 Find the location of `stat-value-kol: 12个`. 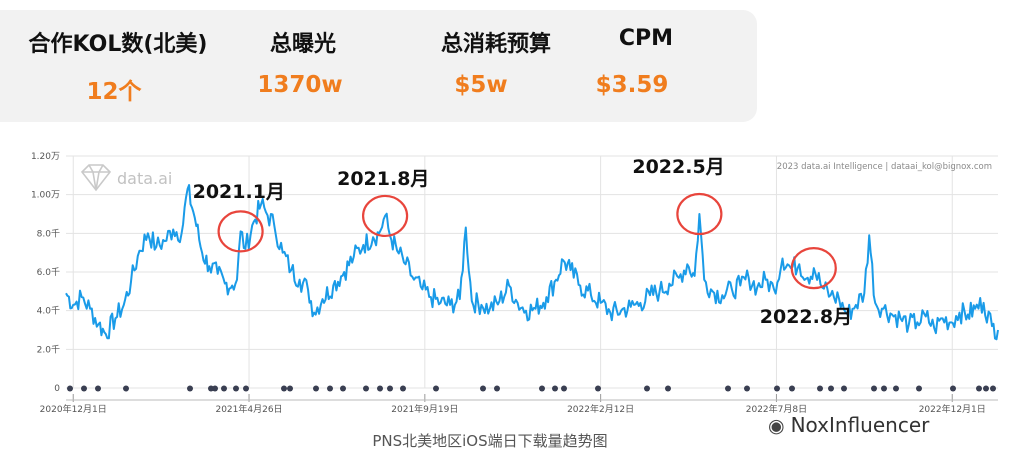

stat-value-kol: 12个 is located at coordinates (114, 92).